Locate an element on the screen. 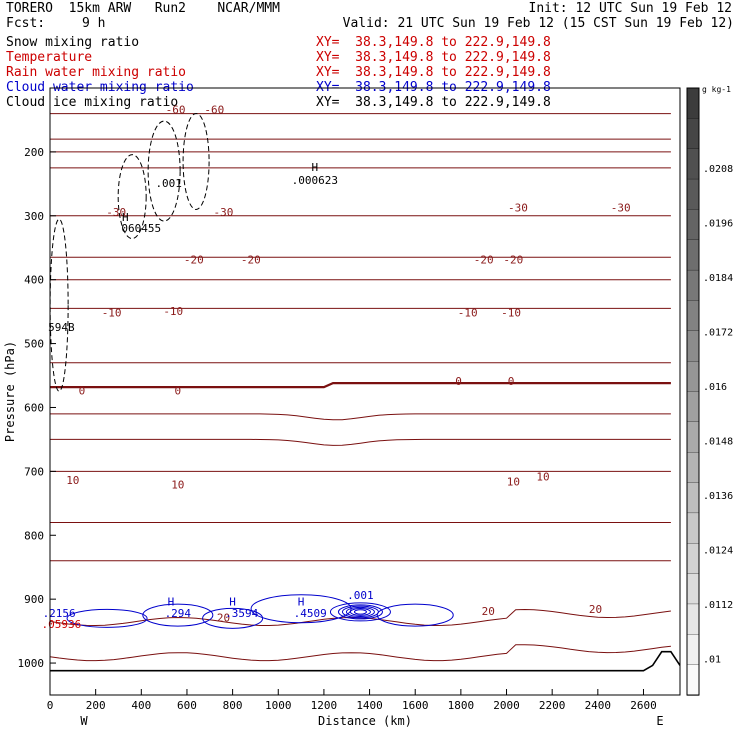  field-name: Snow mixing ratio is located at coordinates (73, 42).